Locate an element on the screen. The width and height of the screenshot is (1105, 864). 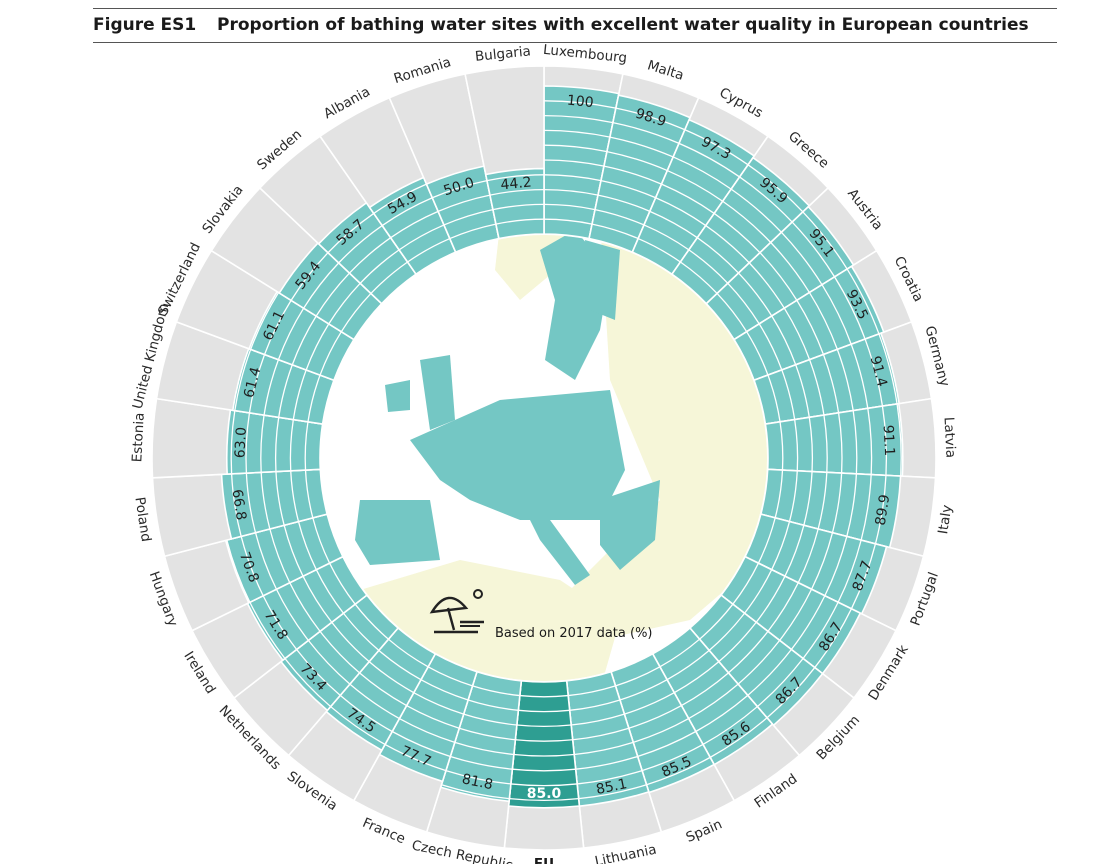
category-label-7: Latvia is located at coordinates (949, 438).